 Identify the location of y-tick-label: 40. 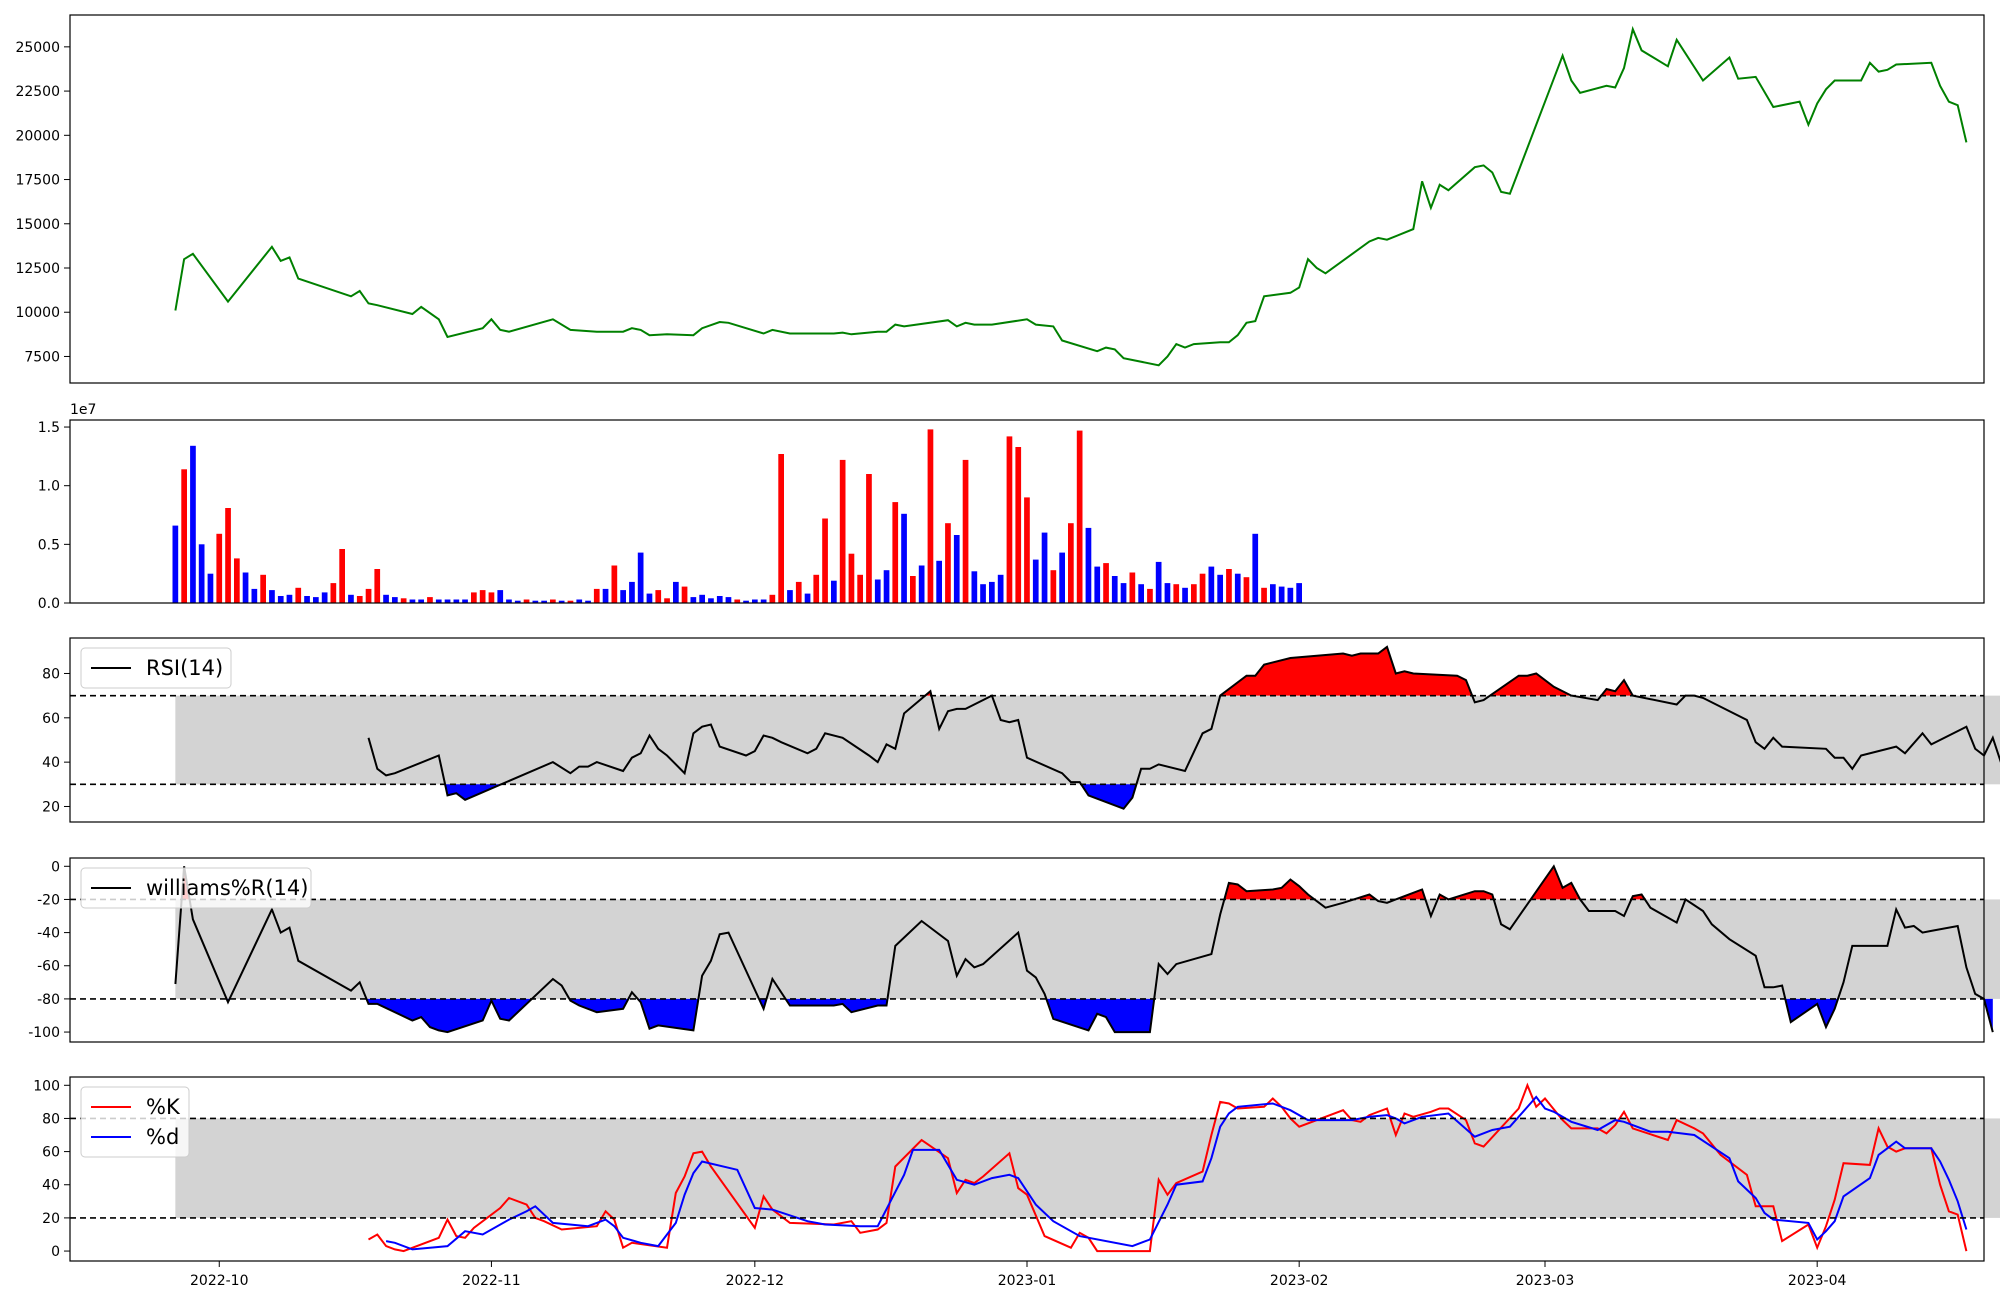
(51, 1186).